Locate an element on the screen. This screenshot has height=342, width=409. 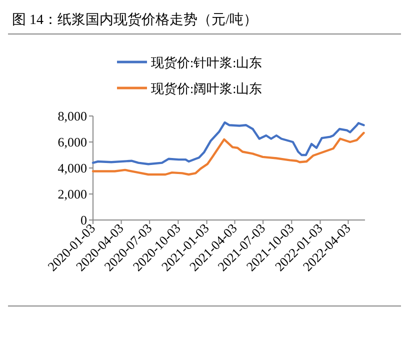
chart-title: 图 14：纸浆国内现货价格走势（元/吨） is located at coordinates (135, 20).